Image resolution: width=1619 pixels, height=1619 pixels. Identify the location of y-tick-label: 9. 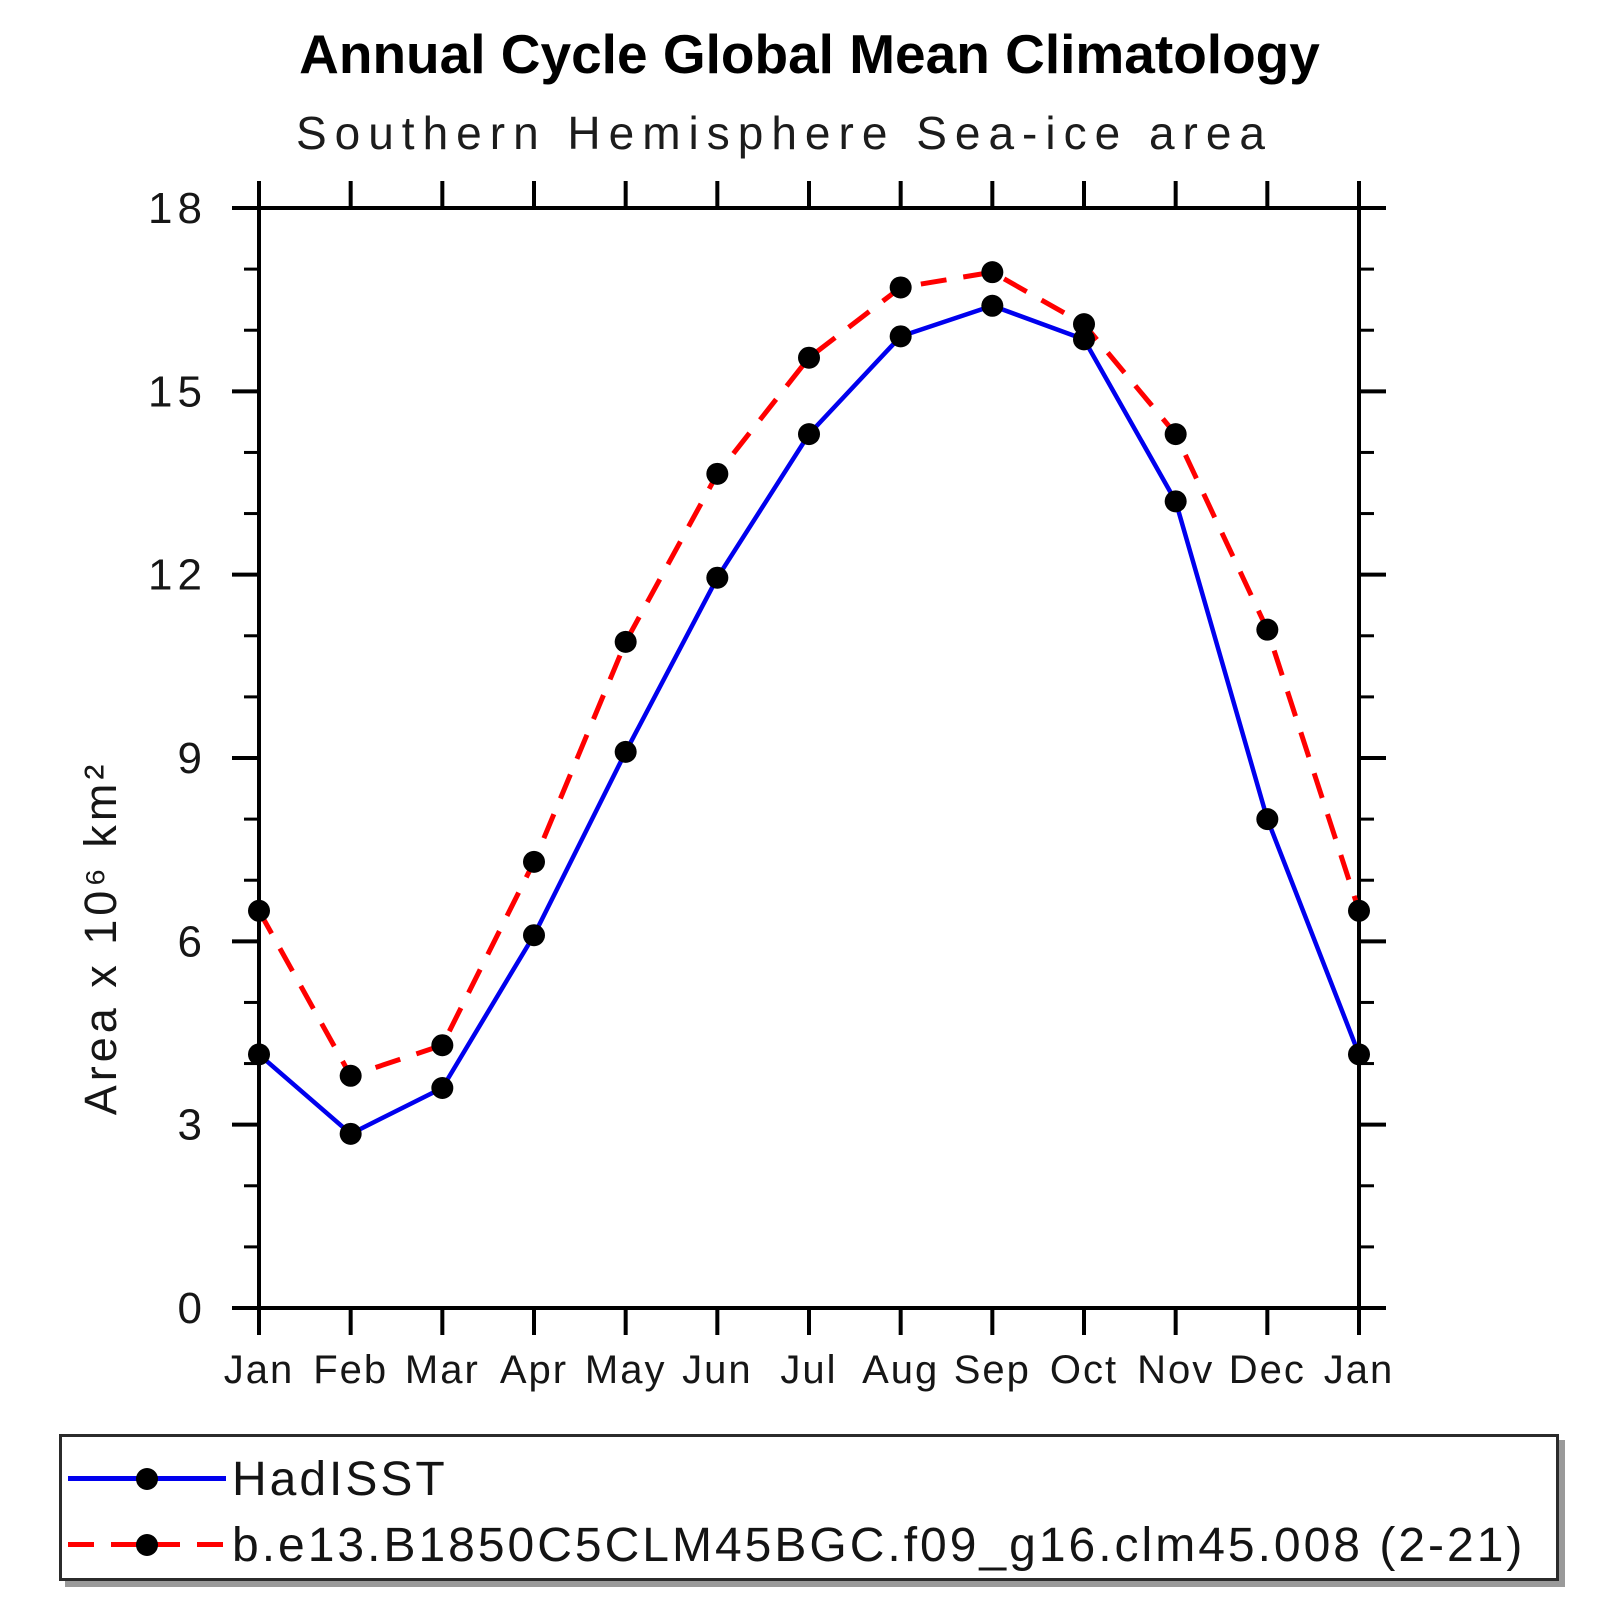
(192, 758).